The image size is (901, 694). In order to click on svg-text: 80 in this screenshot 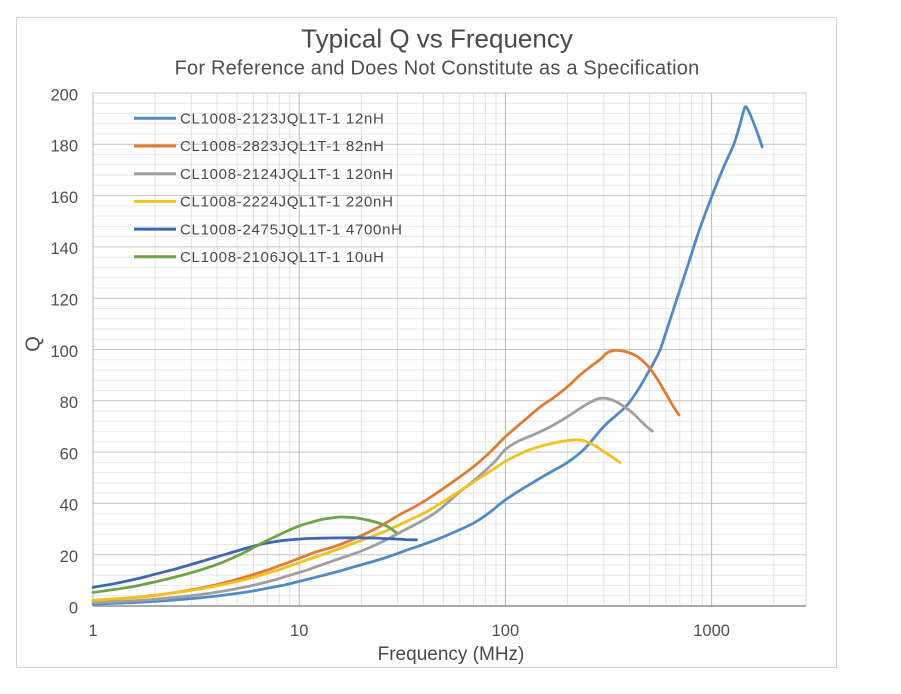, I will do `click(69, 403)`.